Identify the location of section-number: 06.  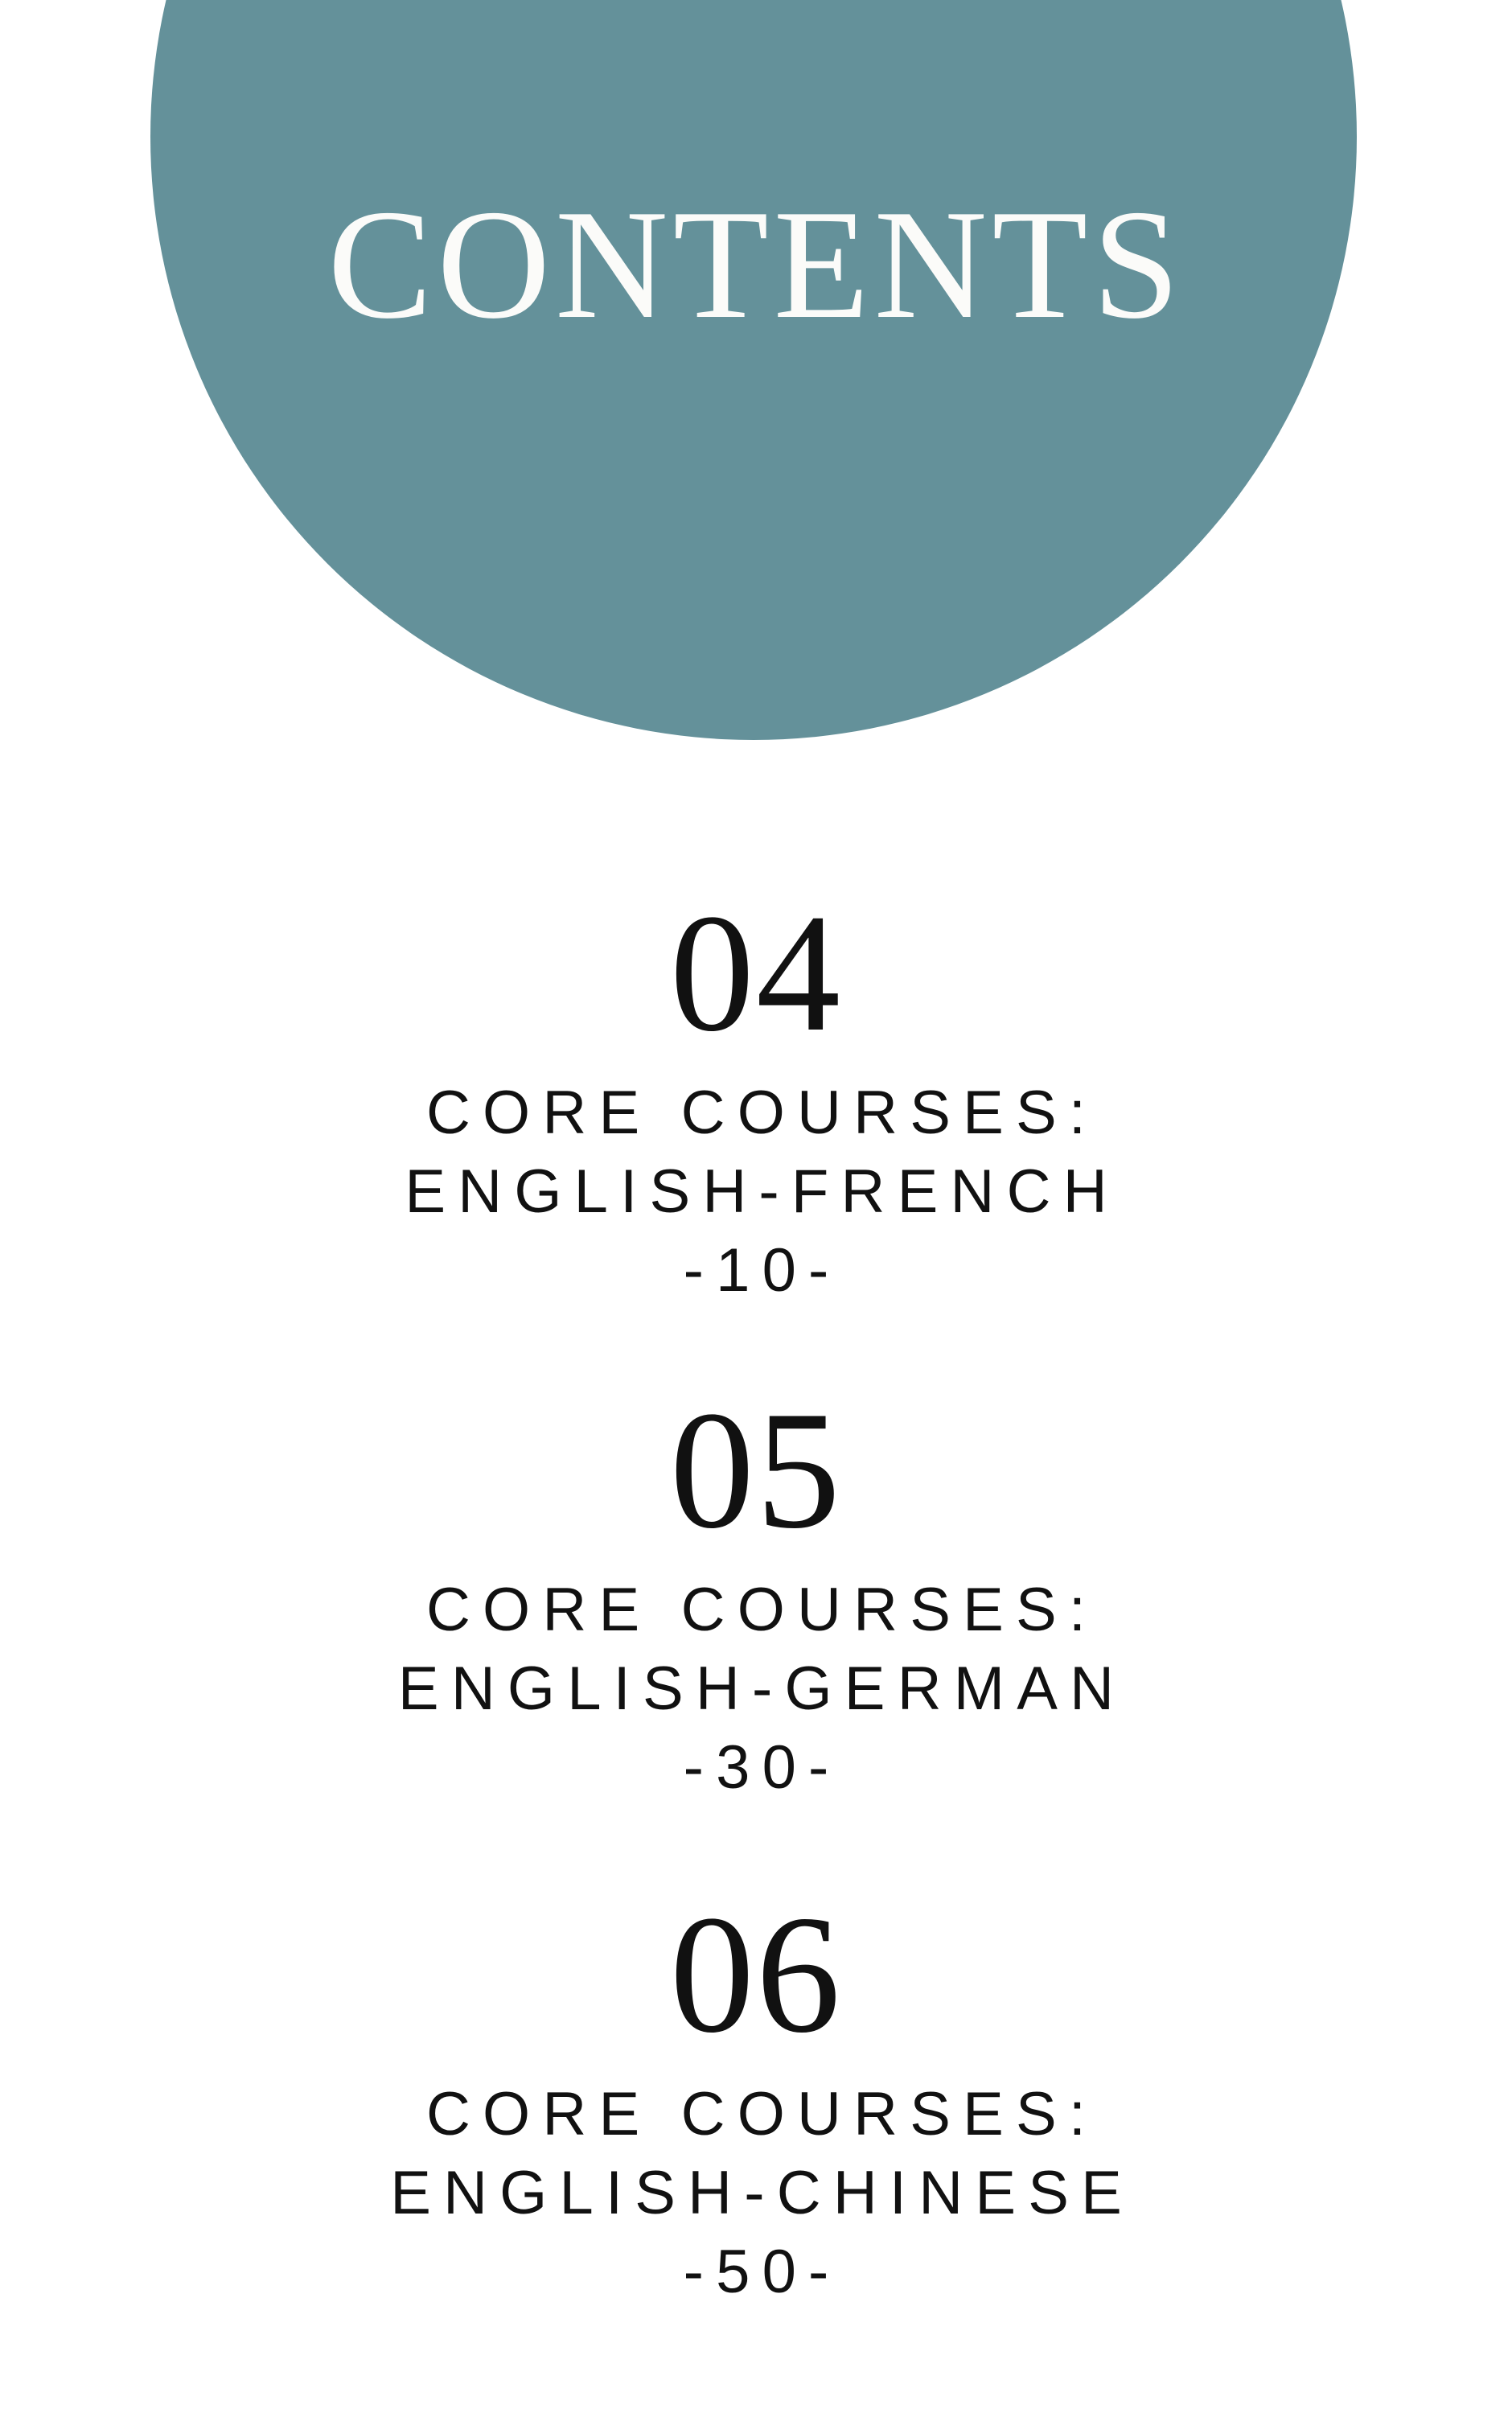
(756, 1974).